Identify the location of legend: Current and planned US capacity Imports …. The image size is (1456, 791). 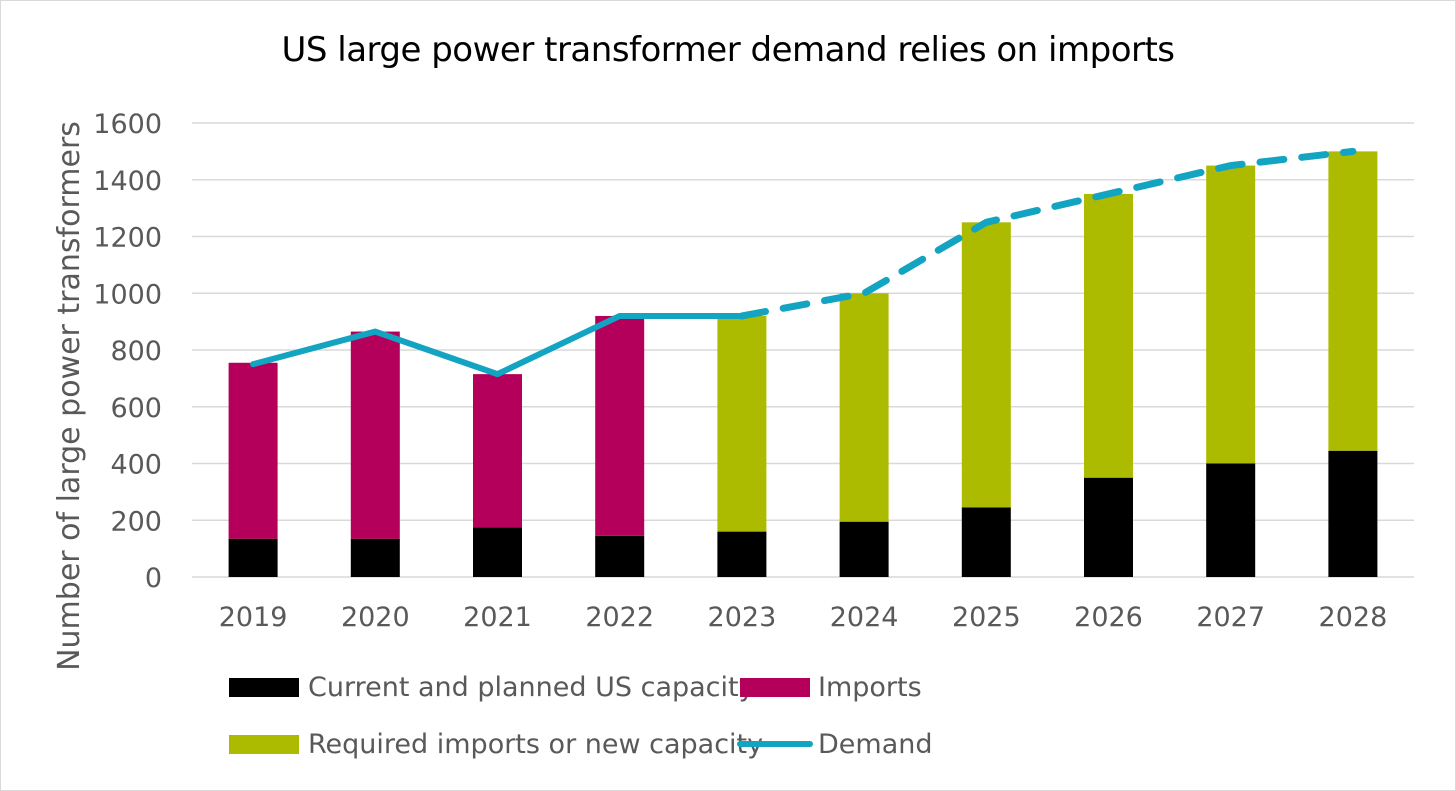
(581, 716).